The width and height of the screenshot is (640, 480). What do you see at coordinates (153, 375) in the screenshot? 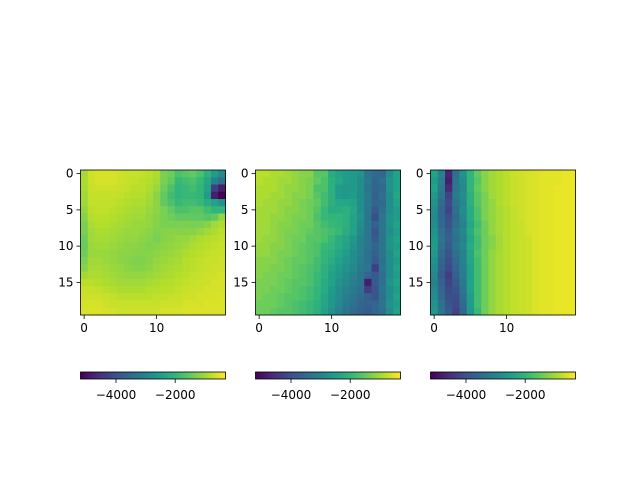
I see `colorbar` at bounding box center [153, 375].